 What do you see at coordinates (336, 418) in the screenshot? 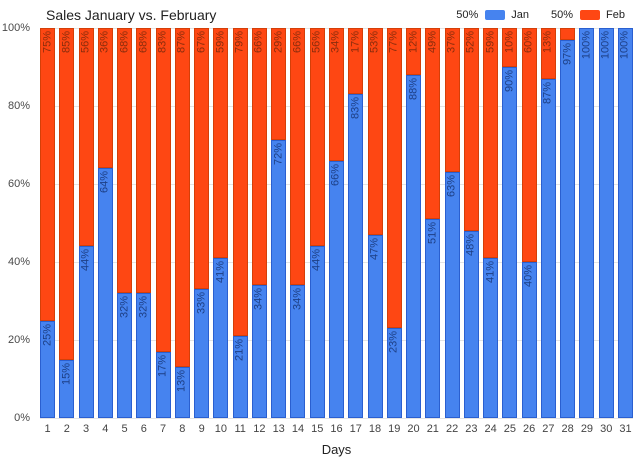
I see `gridline` at bounding box center [336, 418].